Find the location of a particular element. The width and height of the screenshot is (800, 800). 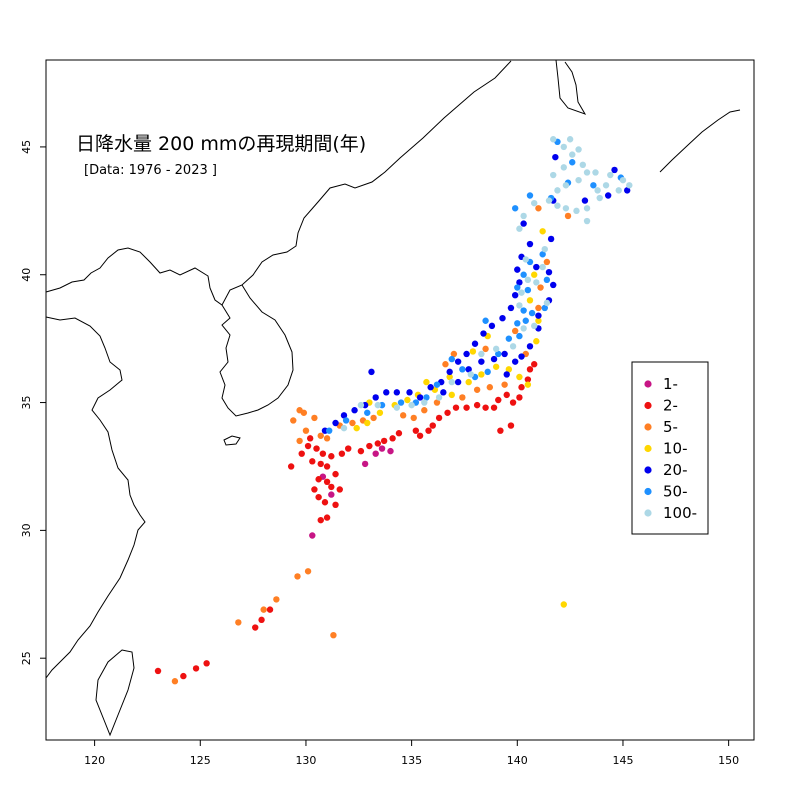

taiwan-coastline is located at coordinates (115, 693).